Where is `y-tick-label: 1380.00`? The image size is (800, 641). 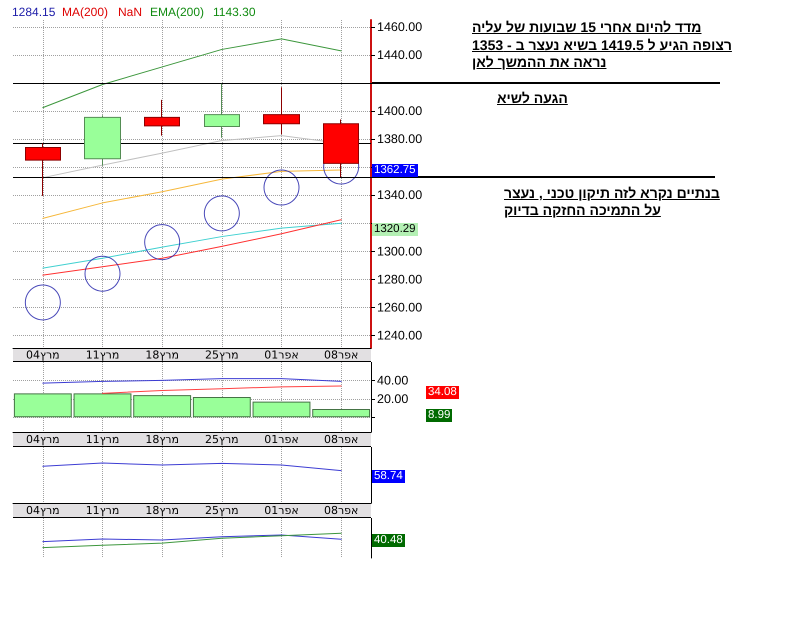 y-tick-label: 1380.00 is located at coordinates (399, 139).